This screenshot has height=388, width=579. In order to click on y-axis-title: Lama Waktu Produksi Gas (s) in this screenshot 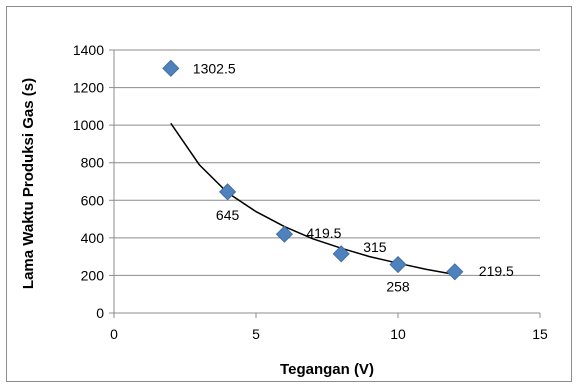, I will do `click(28, 183)`.